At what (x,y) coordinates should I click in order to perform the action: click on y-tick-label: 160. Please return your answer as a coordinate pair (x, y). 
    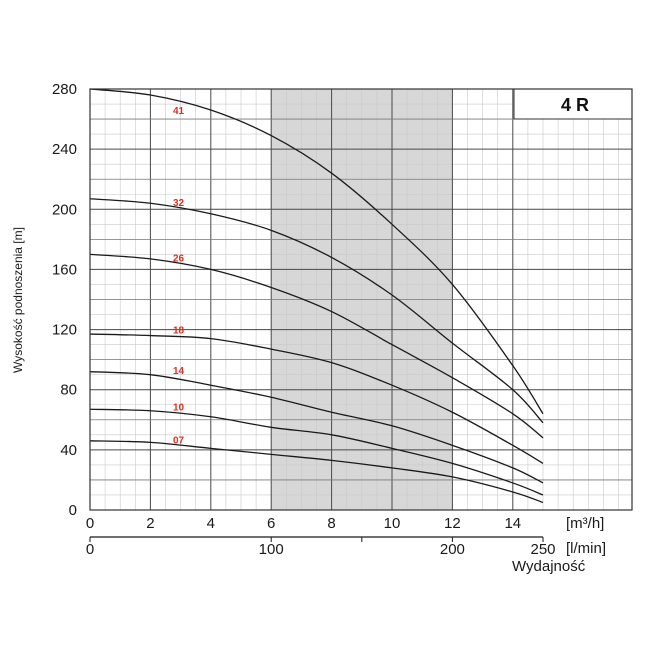
    Looking at the image, I should click on (64, 269).